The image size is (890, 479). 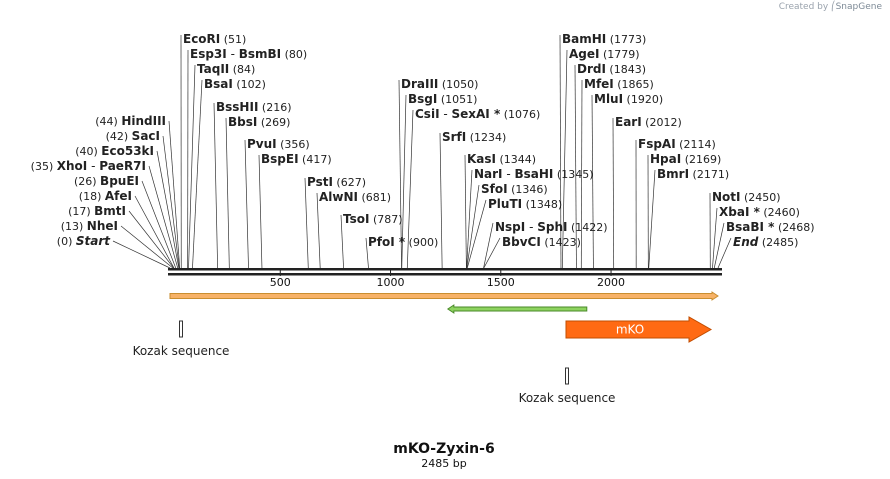 What do you see at coordinates (226, 69) in the screenshot?
I see `site-label-taqii-84: TaqII (84)` at bounding box center [226, 69].